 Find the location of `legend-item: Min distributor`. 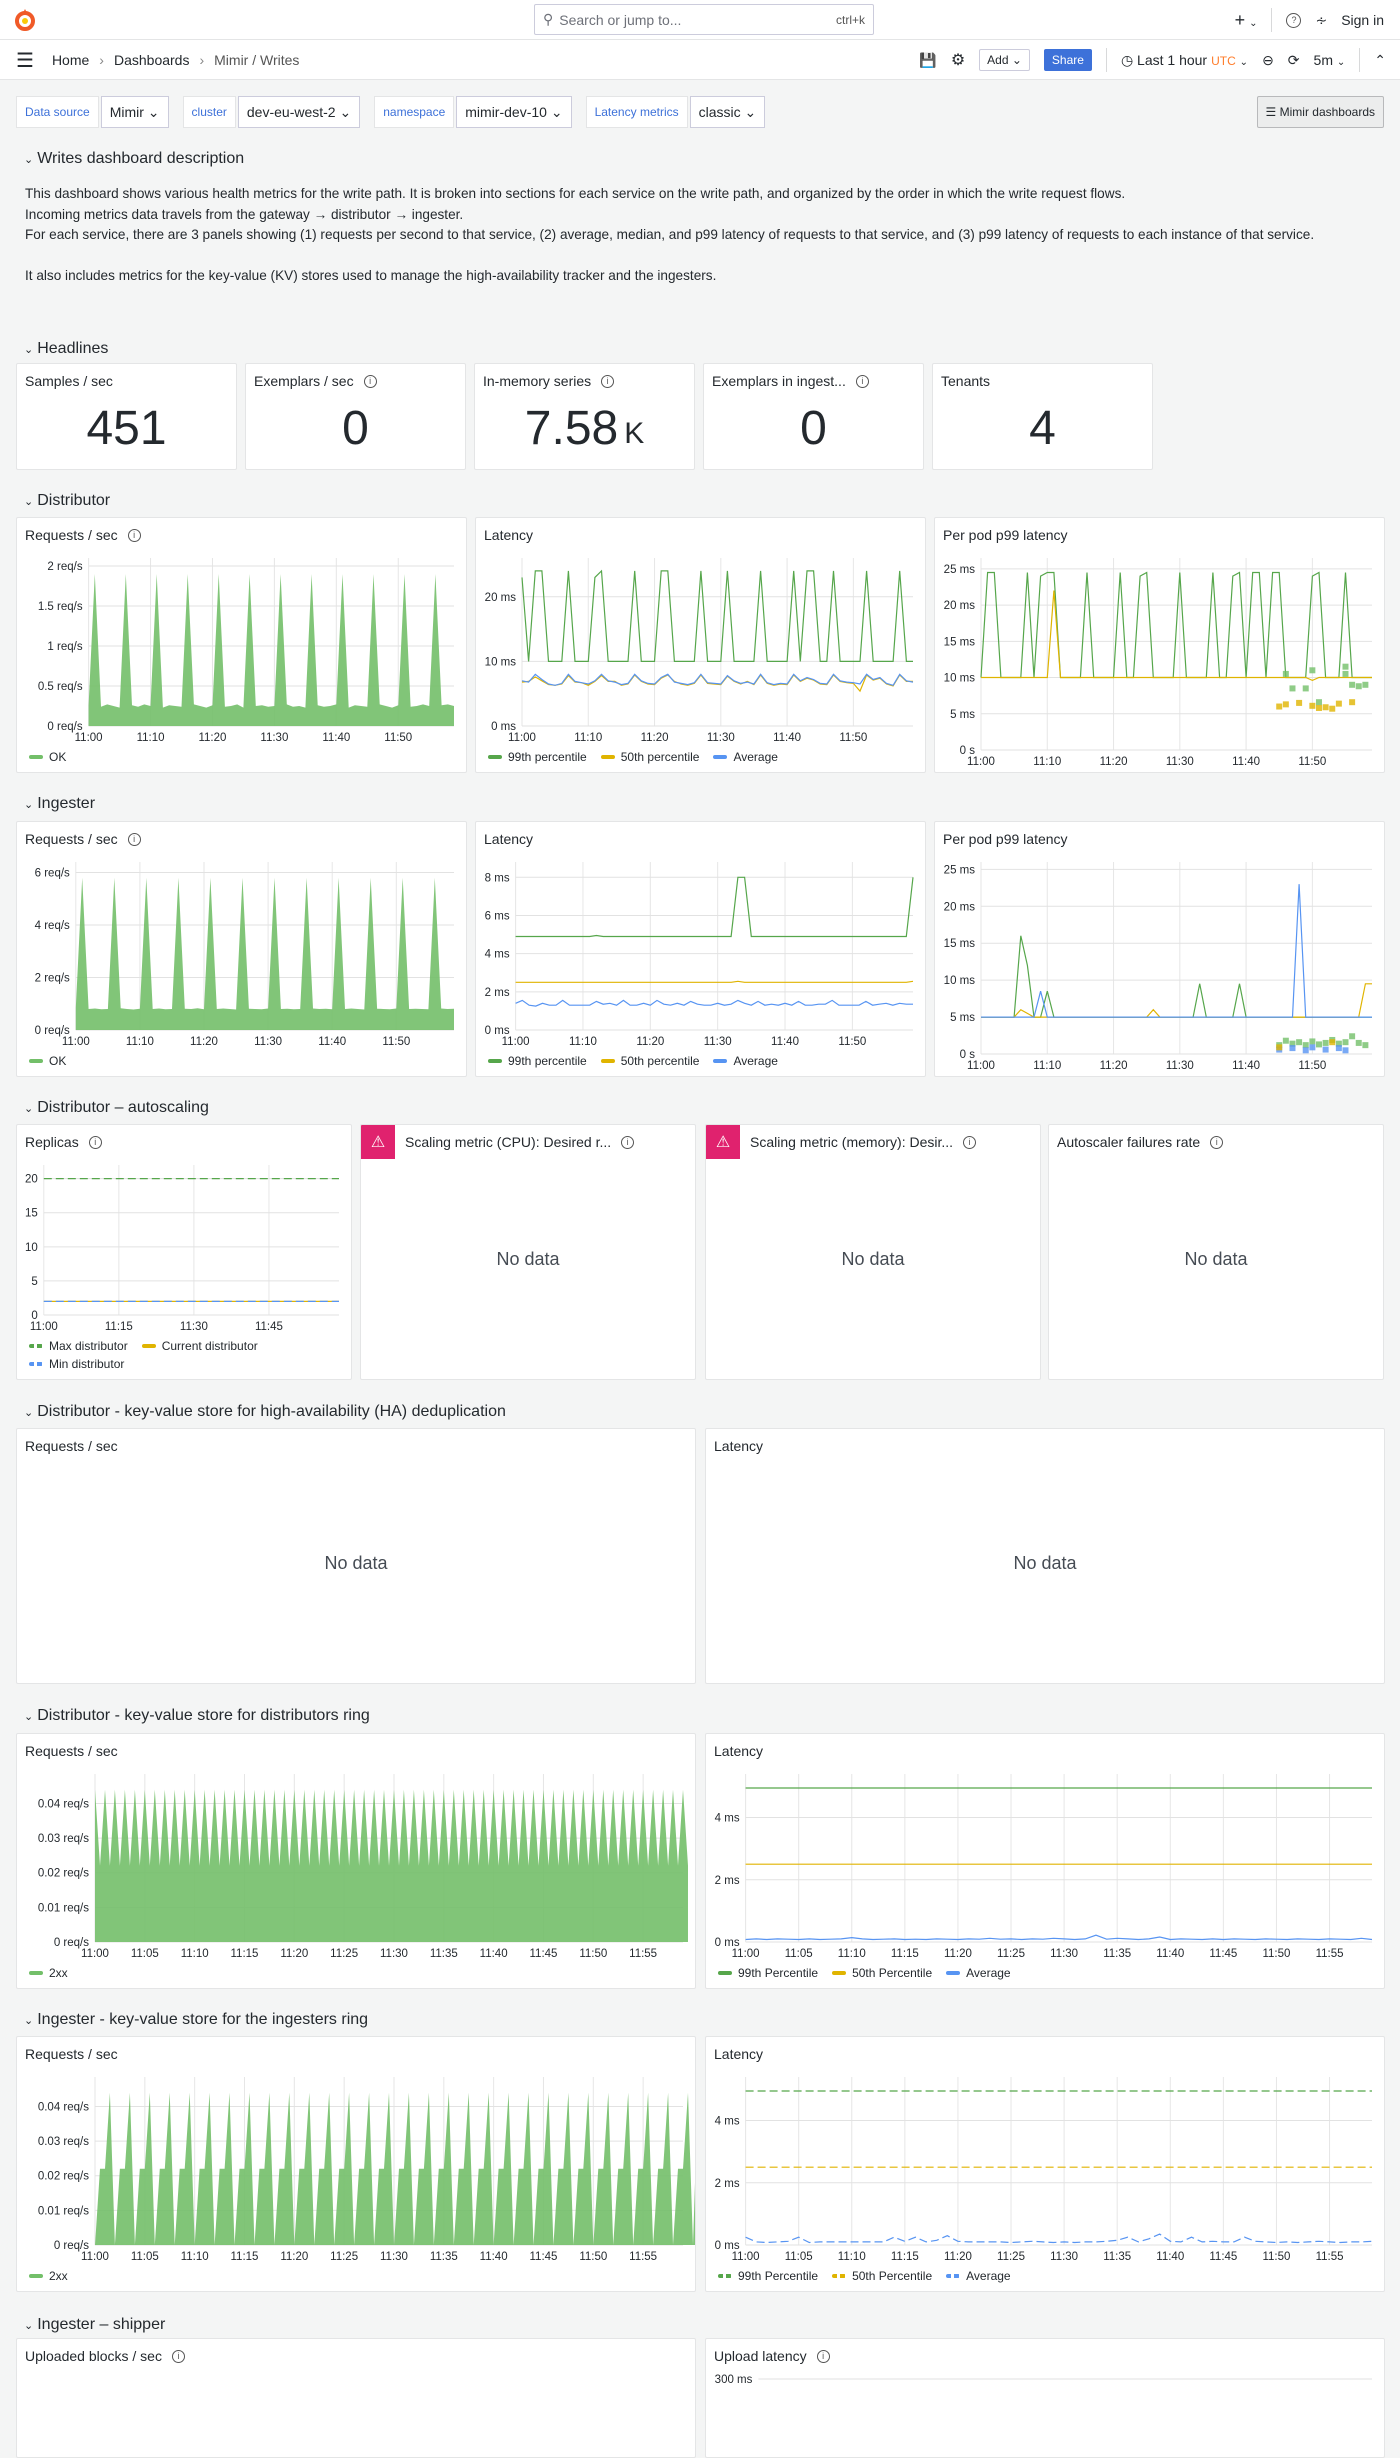

legend-item: Min distributor is located at coordinates (76, 1364).